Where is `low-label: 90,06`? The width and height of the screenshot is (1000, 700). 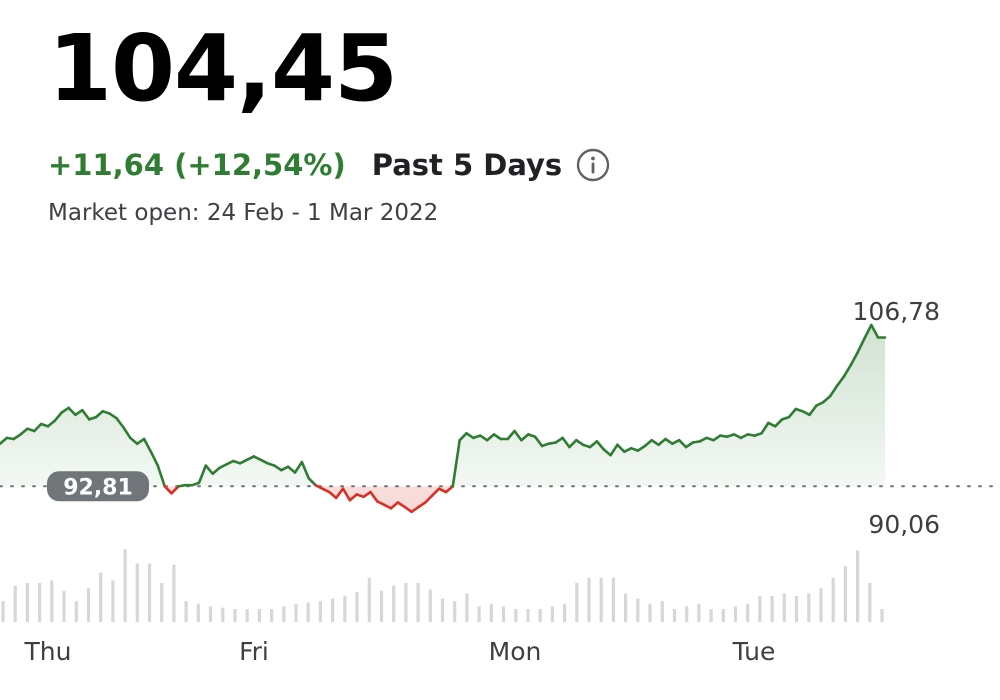
low-label: 90,06 is located at coordinates (904, 524).